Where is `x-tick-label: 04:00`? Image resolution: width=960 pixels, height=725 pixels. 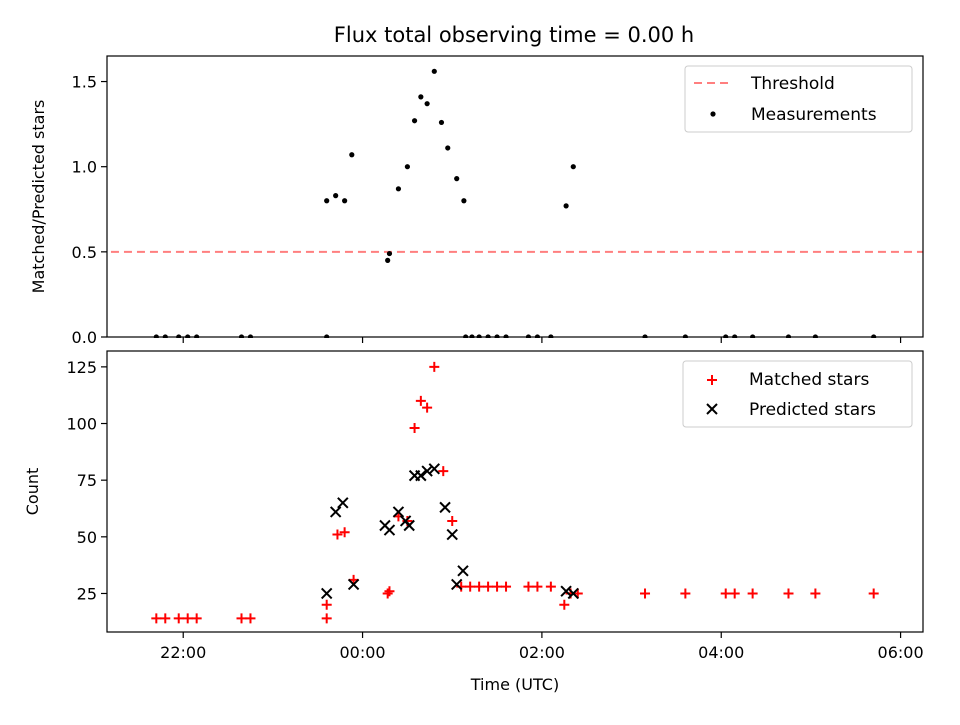 x-tick-label: 04:00 is located at coordinates (721, 652).